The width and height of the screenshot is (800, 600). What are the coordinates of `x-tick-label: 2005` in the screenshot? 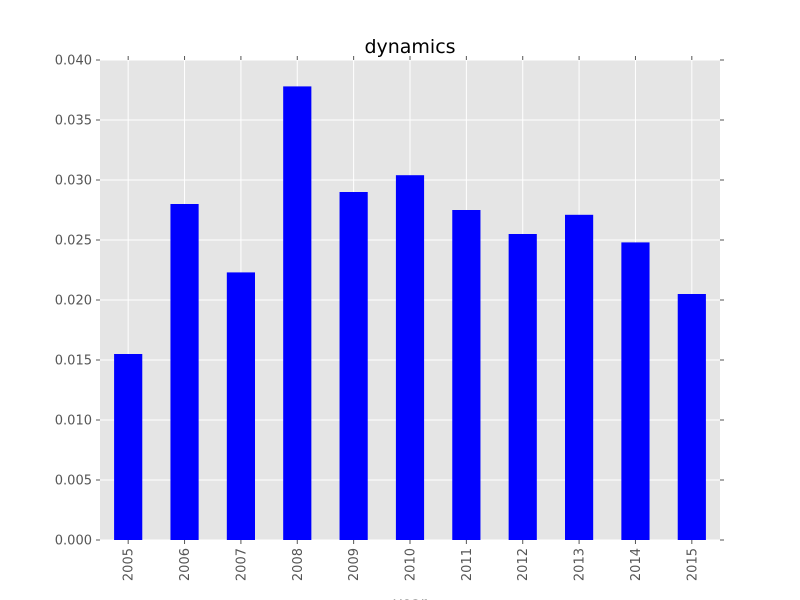 It's located at (129, 564).